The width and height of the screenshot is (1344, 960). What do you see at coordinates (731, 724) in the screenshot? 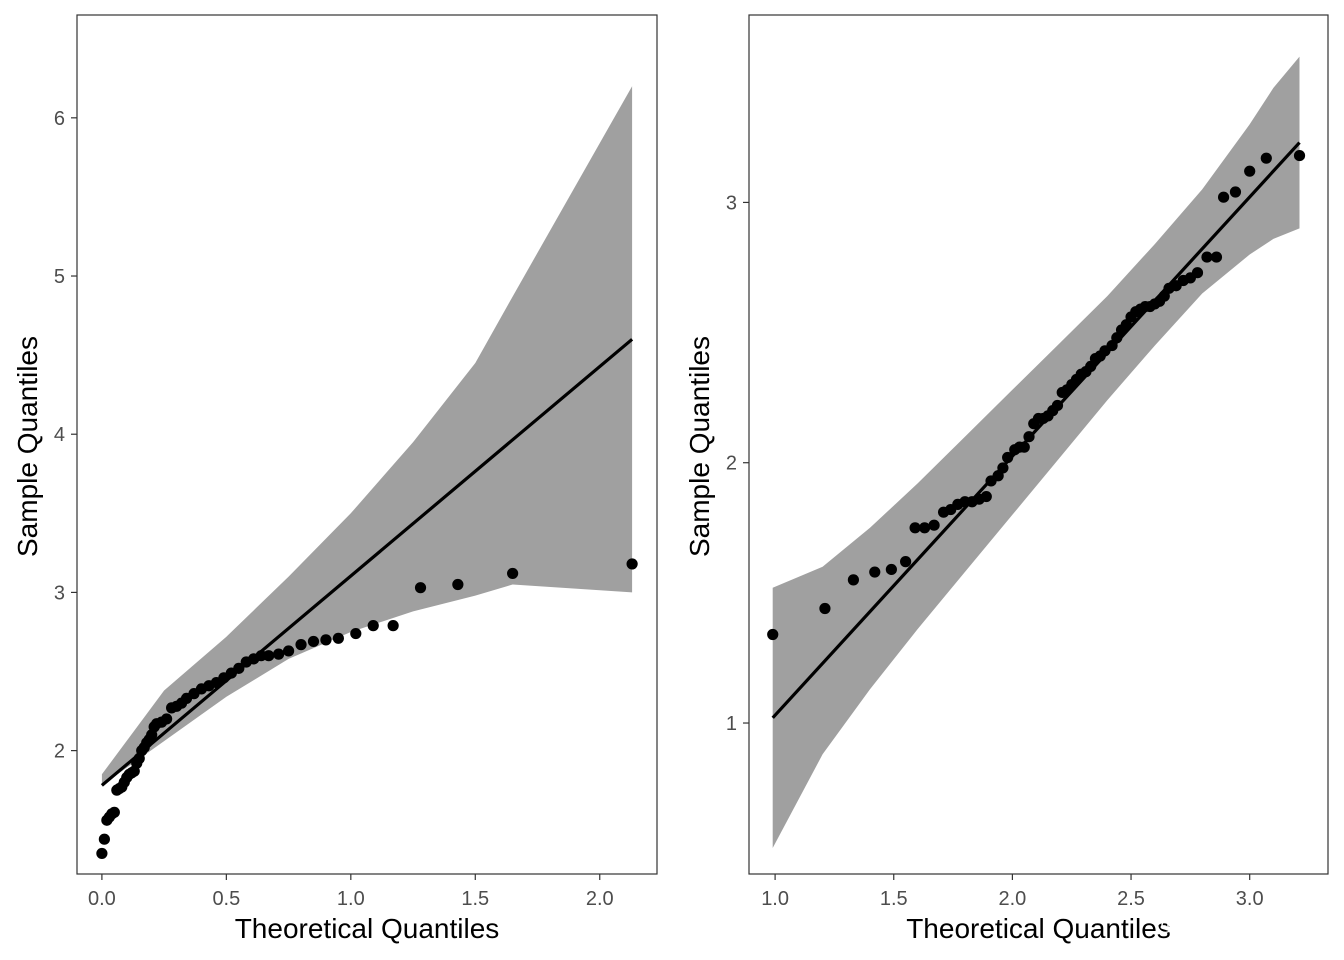
I see `y-tick-label: 1` at bounding box center [731, 724].